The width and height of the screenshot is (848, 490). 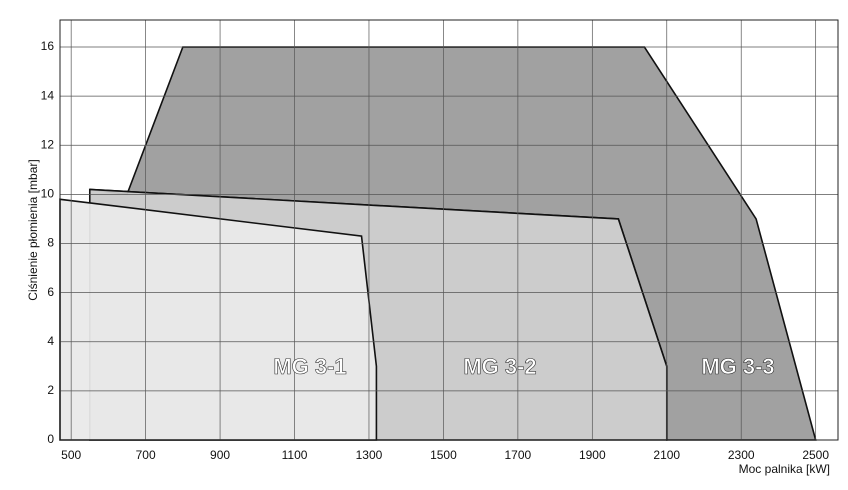 I want to click on x-tick-label: 1500, so click(x=443, y=455).